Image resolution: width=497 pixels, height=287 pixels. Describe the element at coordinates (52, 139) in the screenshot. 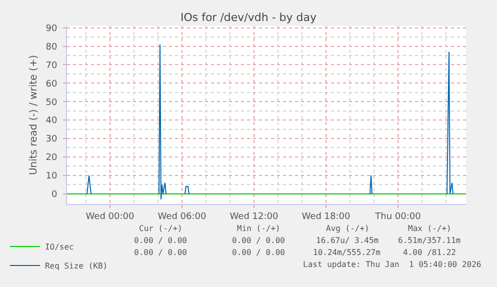

I see `y-tick-label: 30` at that location.